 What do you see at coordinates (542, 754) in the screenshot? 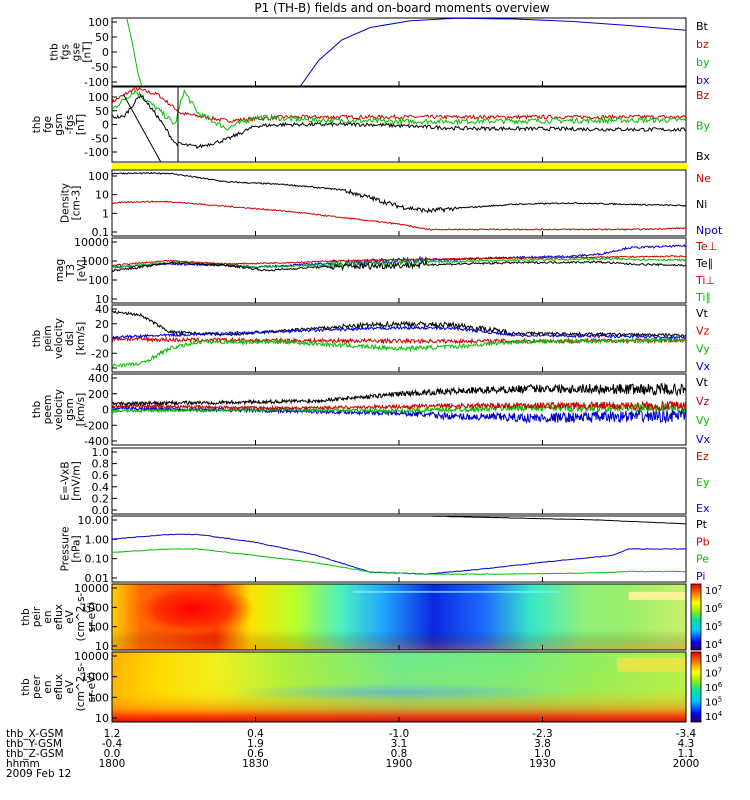
I see `ephemeris-value: 1.0` at bounding box center [542, 754].